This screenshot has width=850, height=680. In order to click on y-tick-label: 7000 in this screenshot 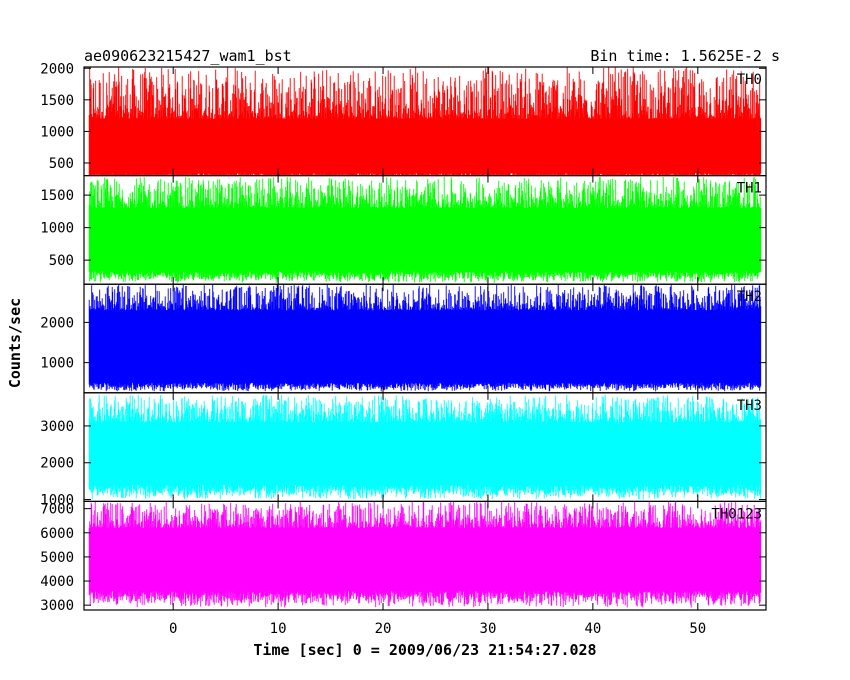, I will do `click(57, 510)`.